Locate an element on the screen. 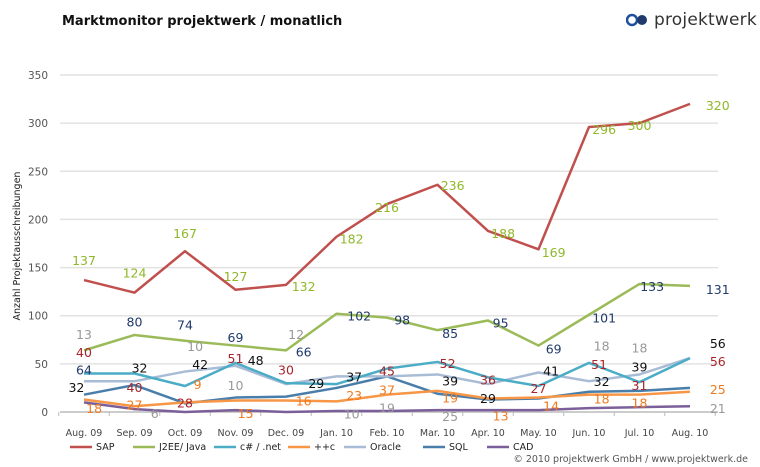 The height and width of the screenshot is (467, 760). data-label: 36 is located at coordinates (488, 379).